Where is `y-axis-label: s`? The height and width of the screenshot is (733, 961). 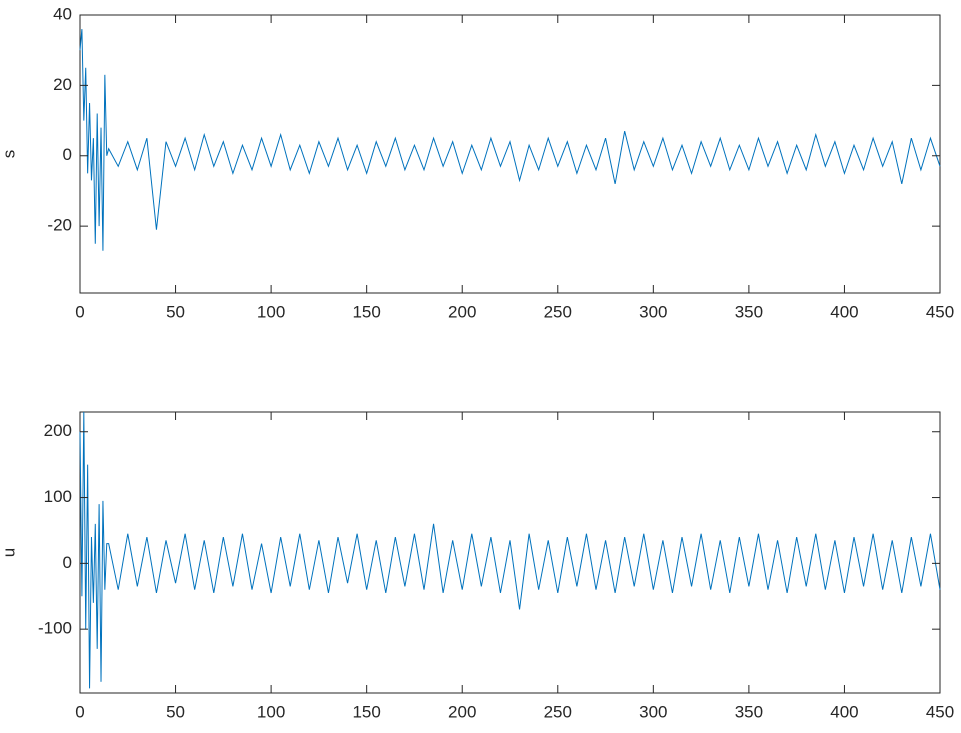
y-axis-label: s is located at coordinates (9, 154).